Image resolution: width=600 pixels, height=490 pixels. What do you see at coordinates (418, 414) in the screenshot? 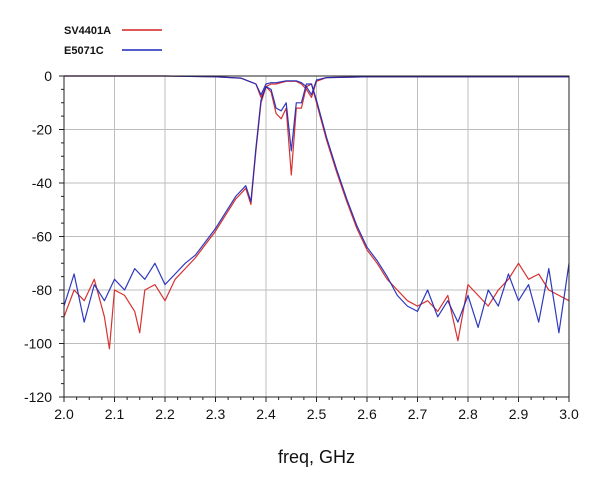
I see `x-tick-label: 2.7` at bounding box center [418, 414].